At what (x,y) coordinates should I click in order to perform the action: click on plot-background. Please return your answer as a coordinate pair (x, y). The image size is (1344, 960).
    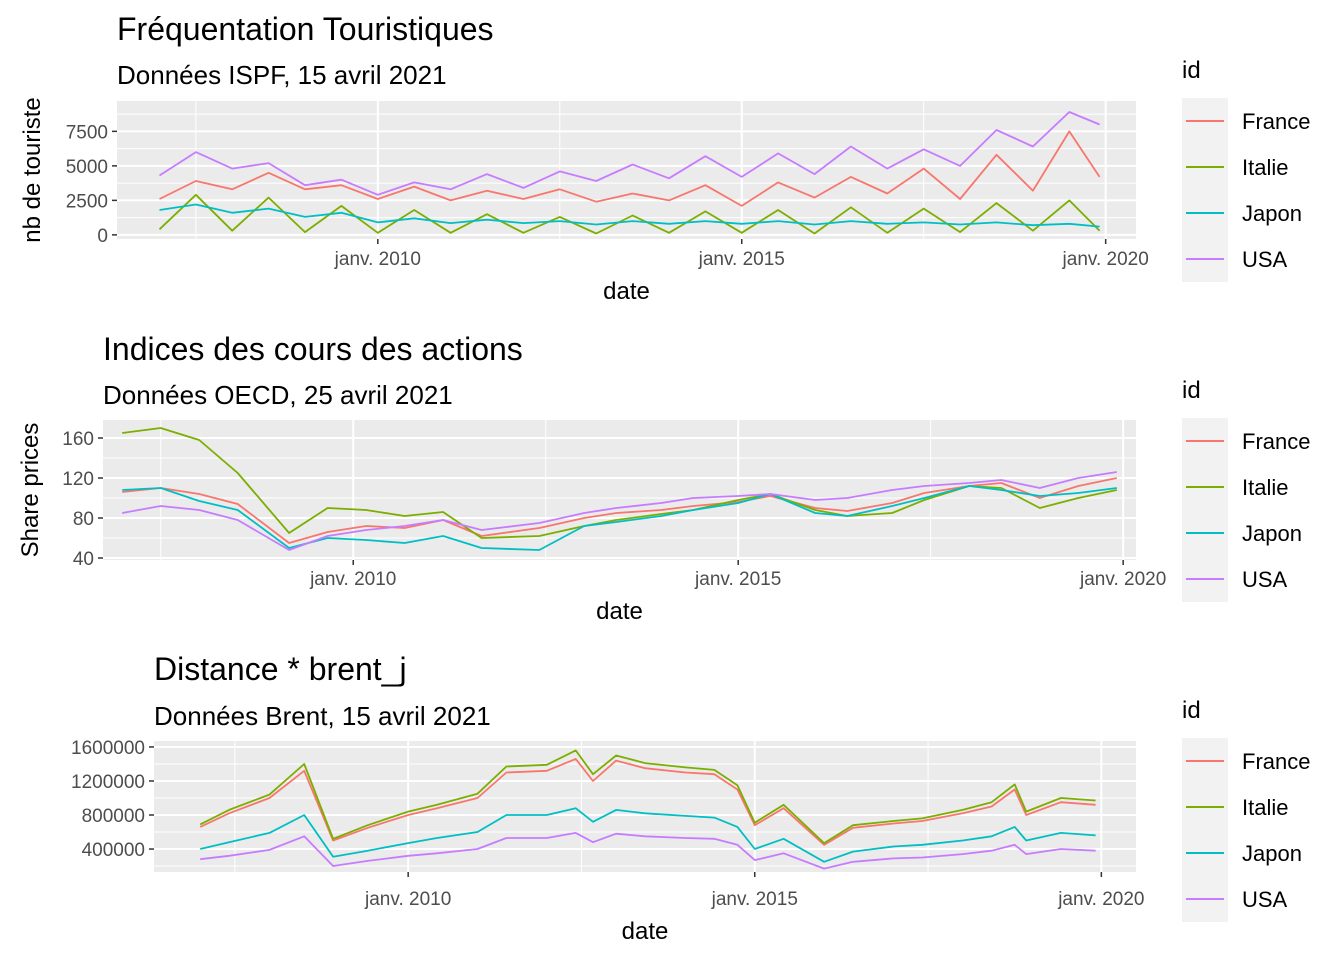
    Looking at the image, I should click on (619, 490).